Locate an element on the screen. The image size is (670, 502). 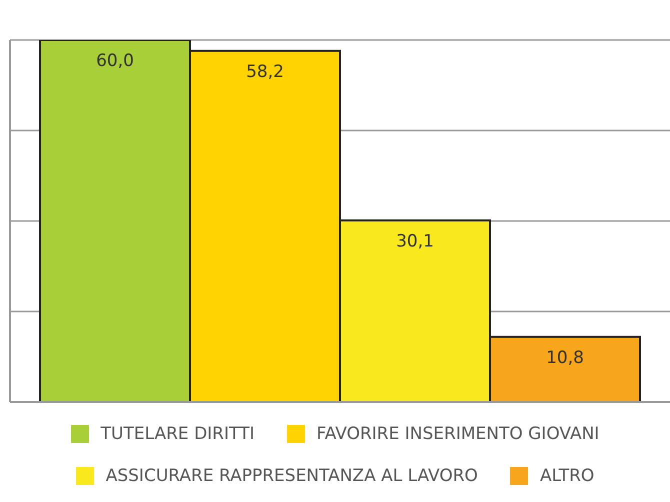
data-label: 10,8 is located at coordinates (565, 358).